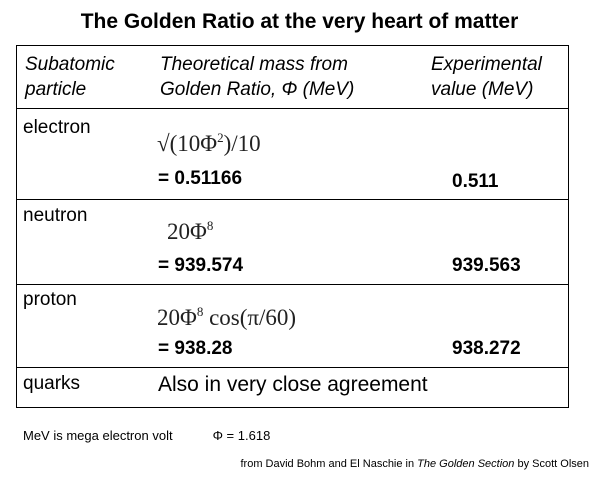  I want to click on header-experimental-line1: Experimental, so click(486, 64).